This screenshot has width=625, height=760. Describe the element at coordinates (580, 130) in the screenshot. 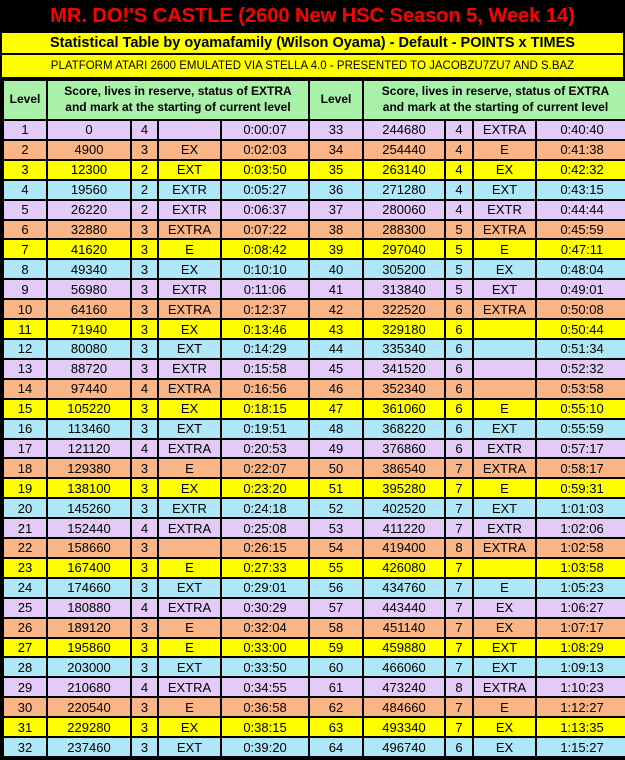

I see `time-cell: 0:40:40` at that location.